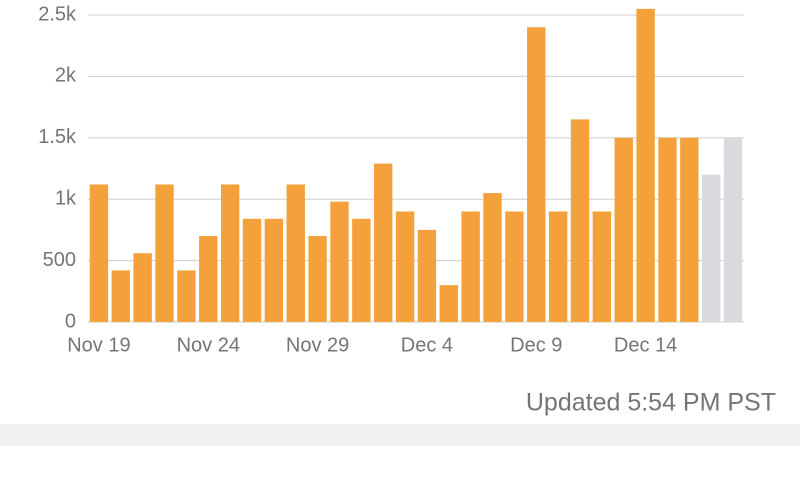  Describe the element at coordinates (57, 14) in the screenshot. I see `y-tick-label: 2.5k` at that location.